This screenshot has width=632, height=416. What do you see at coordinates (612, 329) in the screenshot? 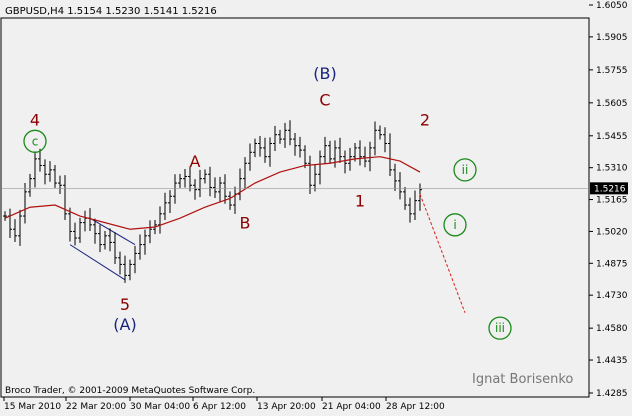
I see `y-tick-label: 1.4580` at bounding box center [612, 329].